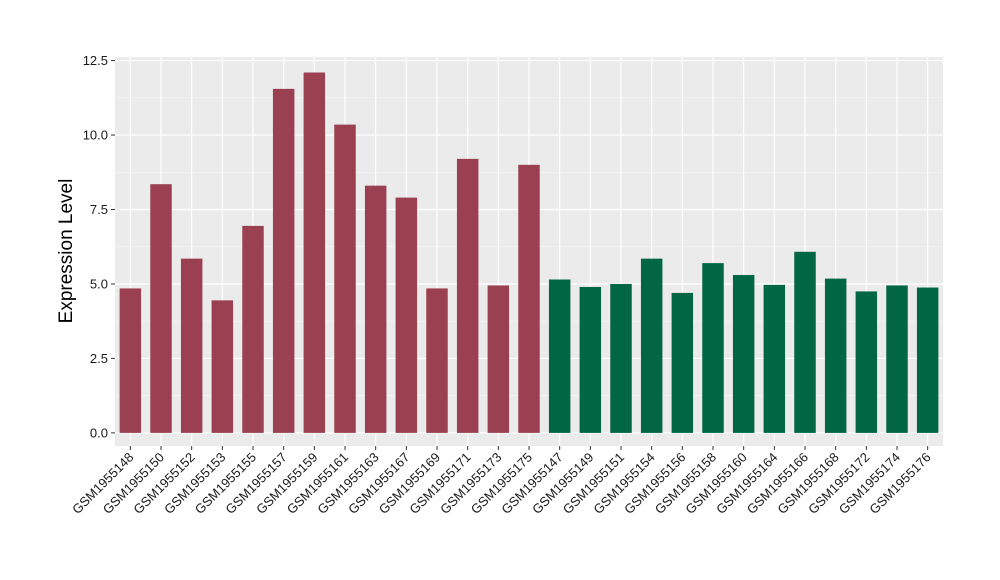 The height and width of the screenshot is (580, 1000). What do you see at coordinates (99, 283) in the screenshot?
I see `y-tick-label: 5.0` at bounding box center [99, 283].